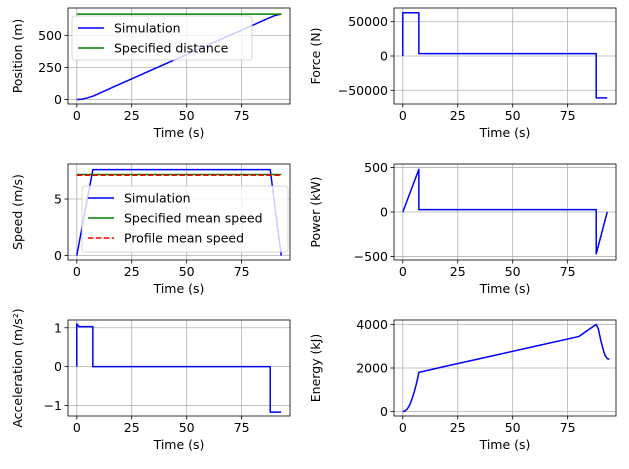 This screenshot has height=469, width=629. I want to click on y-axis-label: Speed (m/s), so click(17, 212).